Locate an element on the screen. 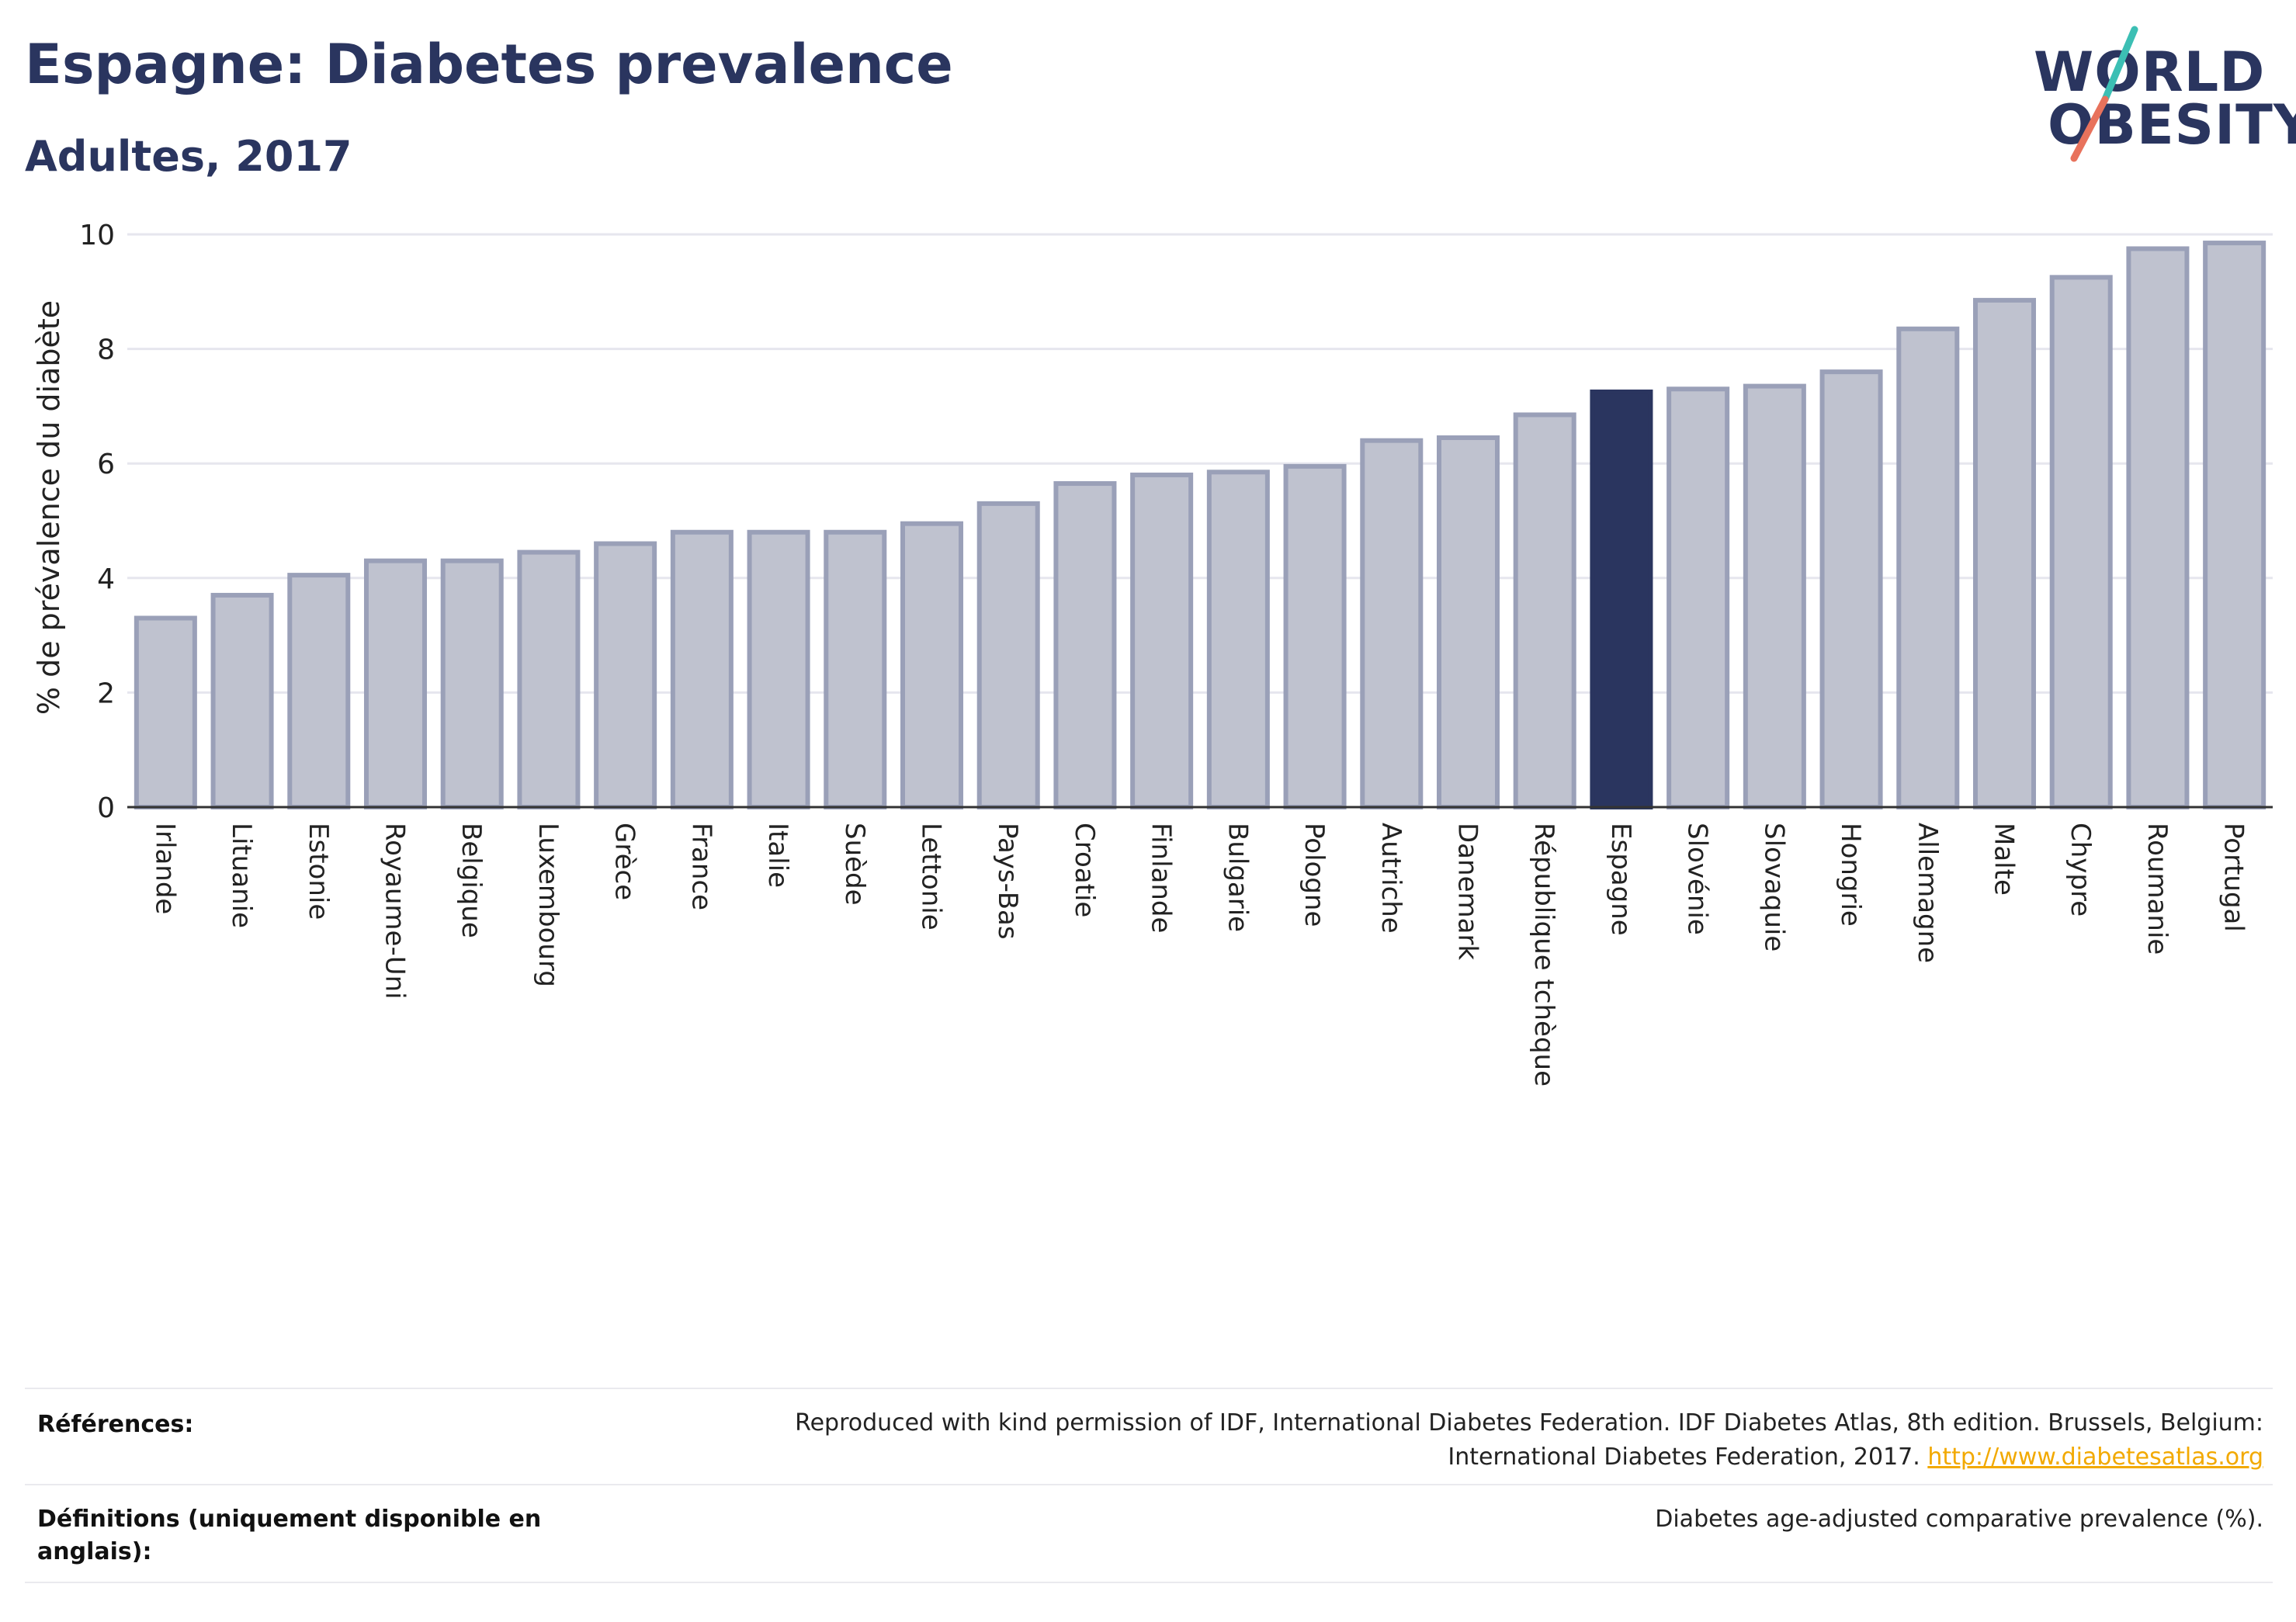 Image resolution: width=2296 pixels, height=1622 pixels. x-tick-label: Autriche is located at coordinates (1390, 878).